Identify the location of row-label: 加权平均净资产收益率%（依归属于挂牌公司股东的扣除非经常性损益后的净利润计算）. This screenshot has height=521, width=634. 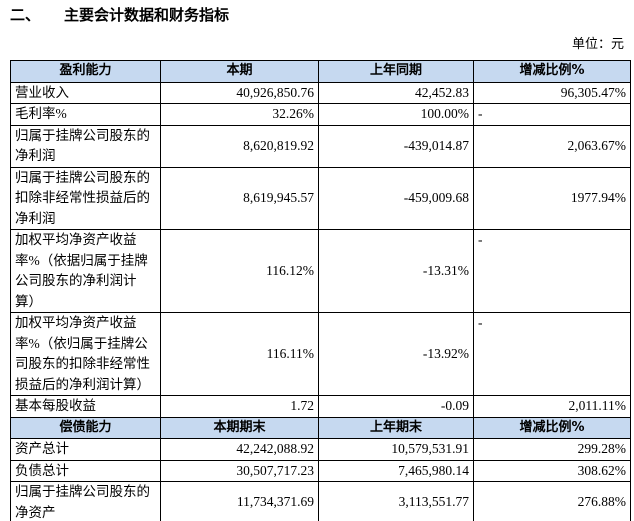
(85, 354).